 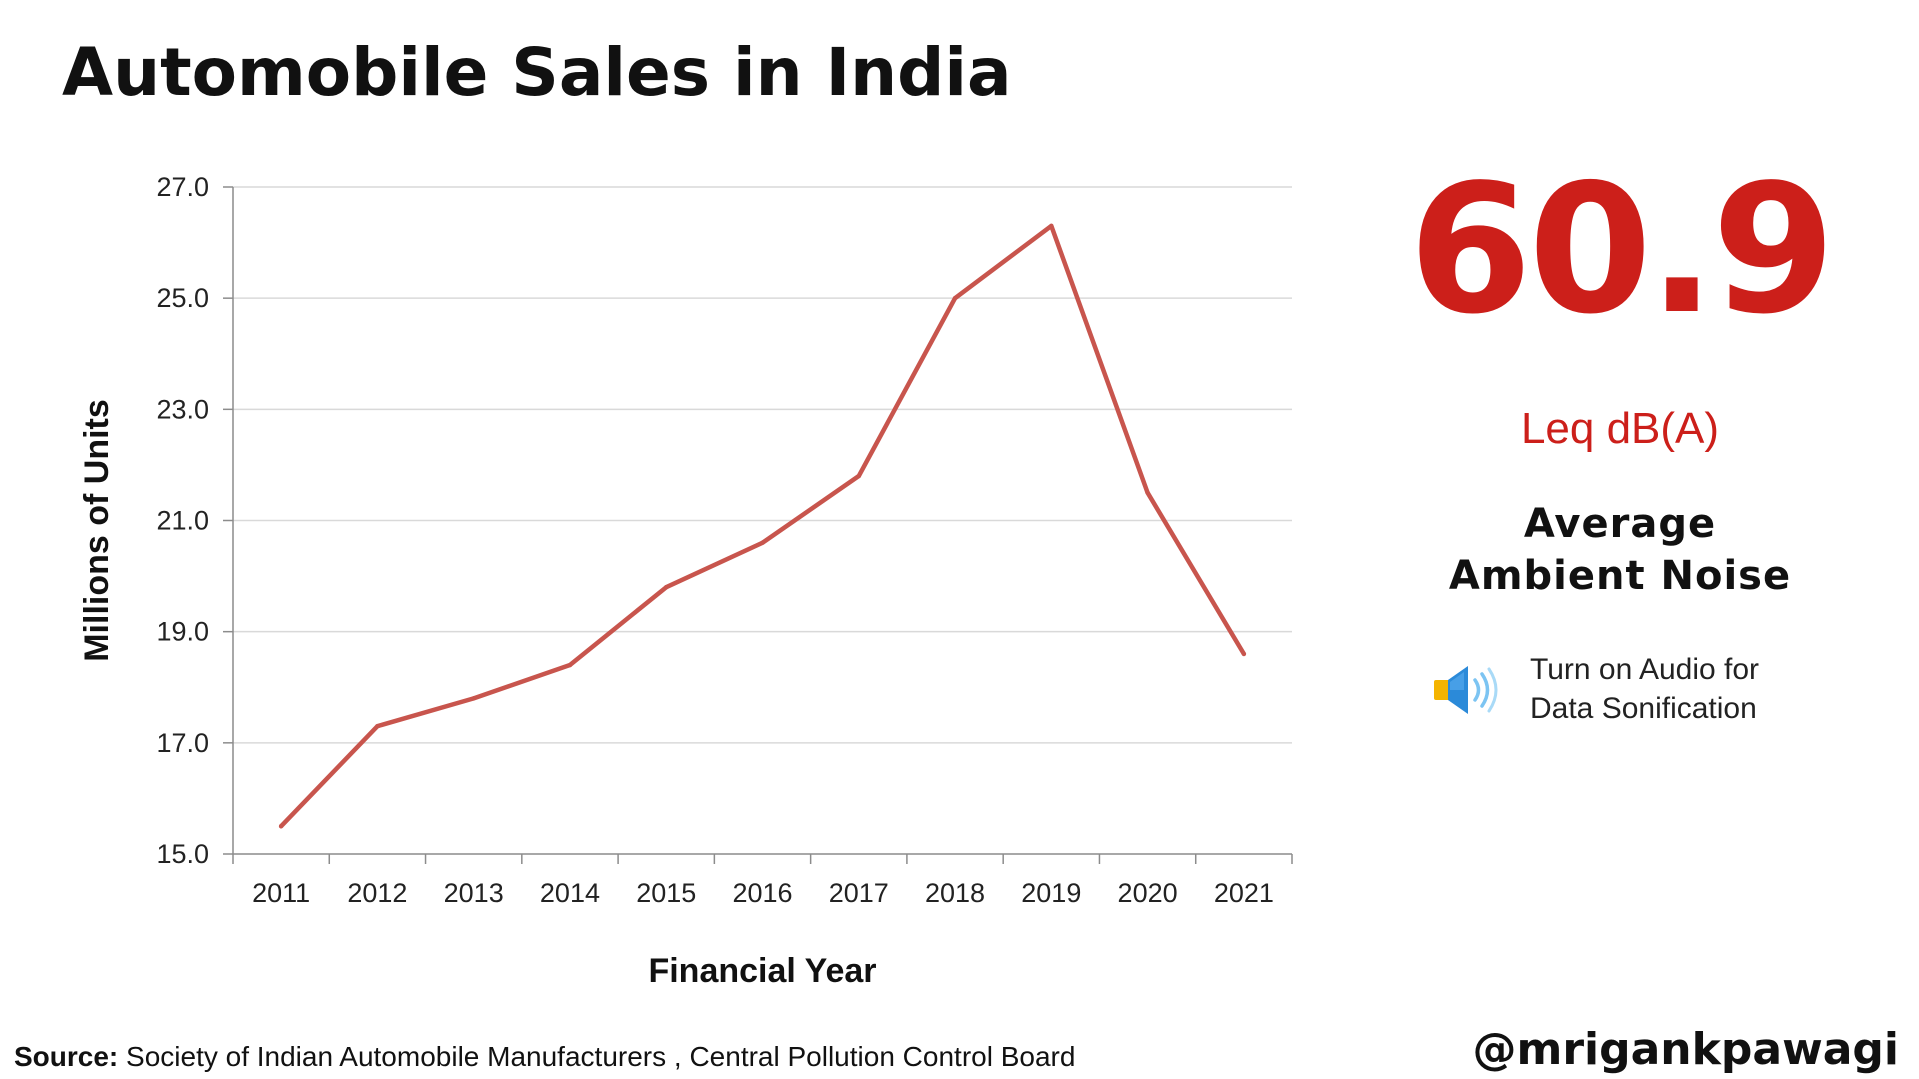 I want to click on page-title: Automobile Sales in India, so click(x=537, y=72).